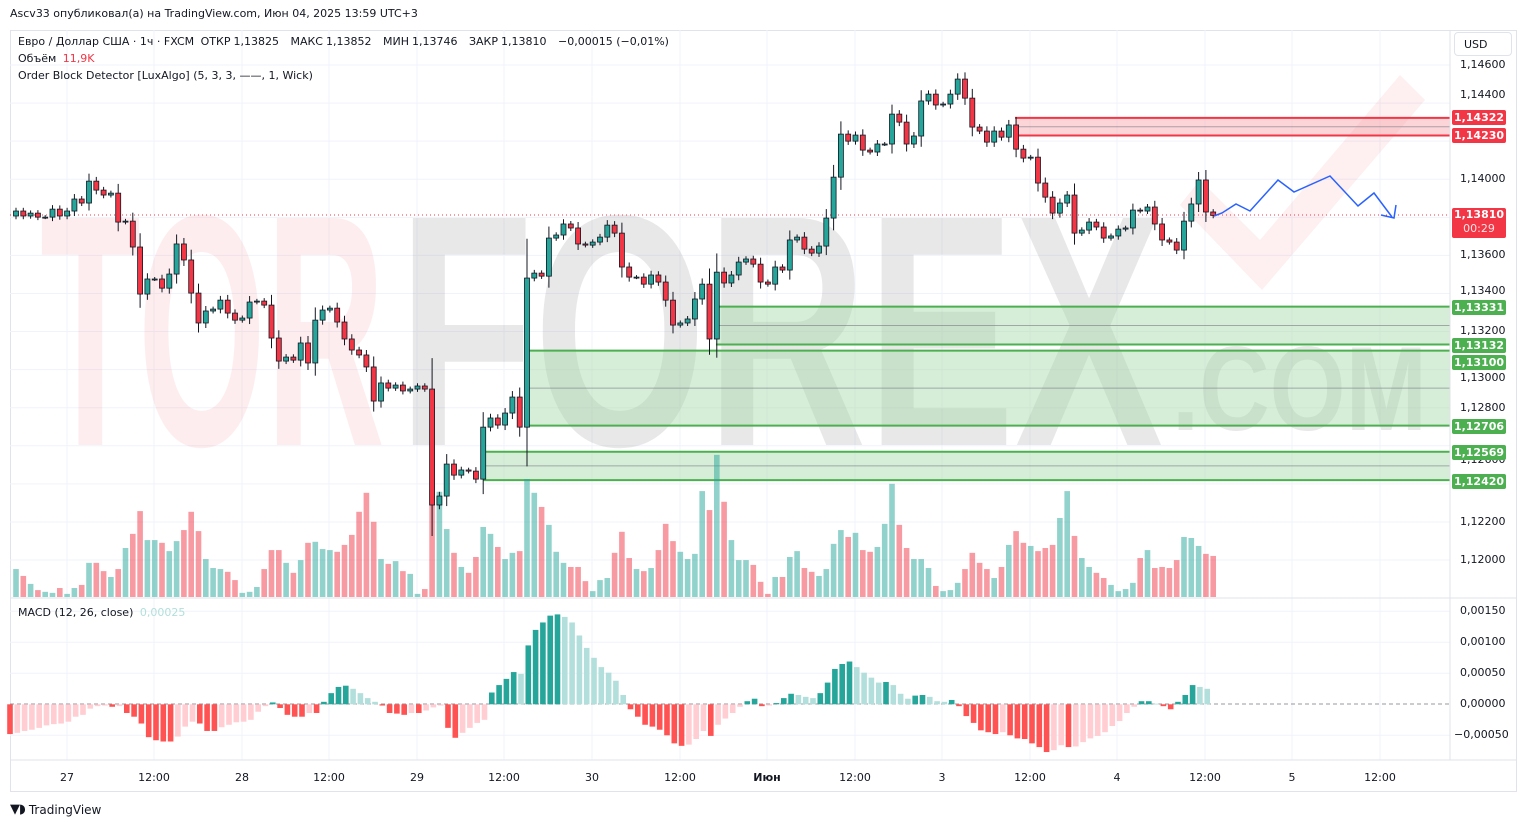 The width and height of the screenshot is (1528, 828). What do you see at coordinates (106, 41) in the screenshot?
I see `symbol-name: Евро / Доллар США · 1ч · FXCM` at bounding box center [106, 41].